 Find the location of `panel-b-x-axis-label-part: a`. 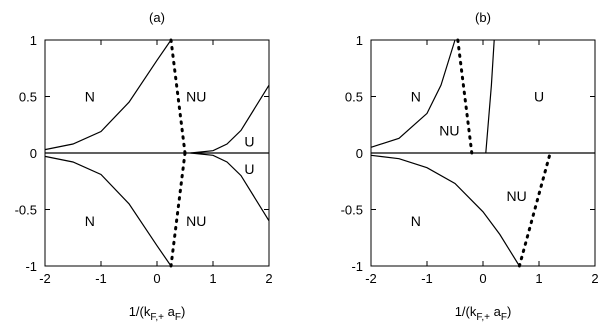

panel-b-x-axis-label-part: a is located at coordinates (496, 311).